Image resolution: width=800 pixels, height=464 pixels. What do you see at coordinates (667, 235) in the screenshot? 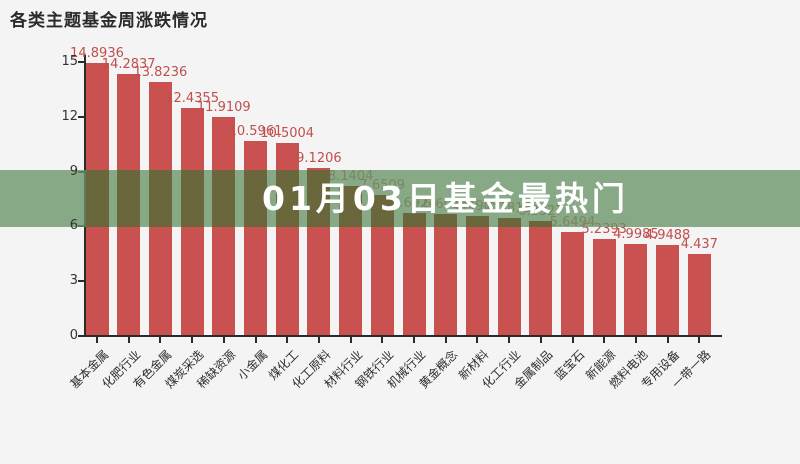
I see `bar-value-label: 4.9488` at bounding box center [667, 235].